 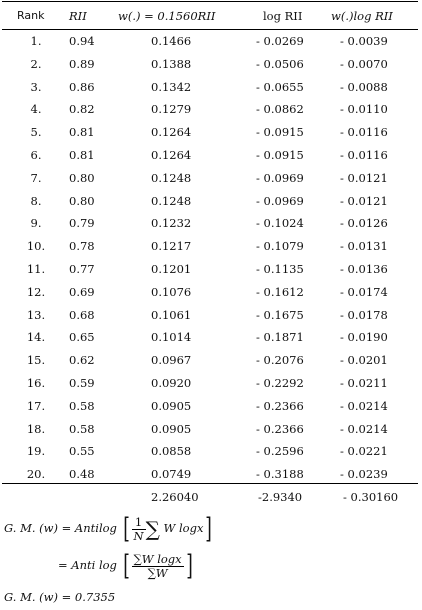 I want to click on cell-weighted-log: - 0.0239, so click(x=364, y=474).